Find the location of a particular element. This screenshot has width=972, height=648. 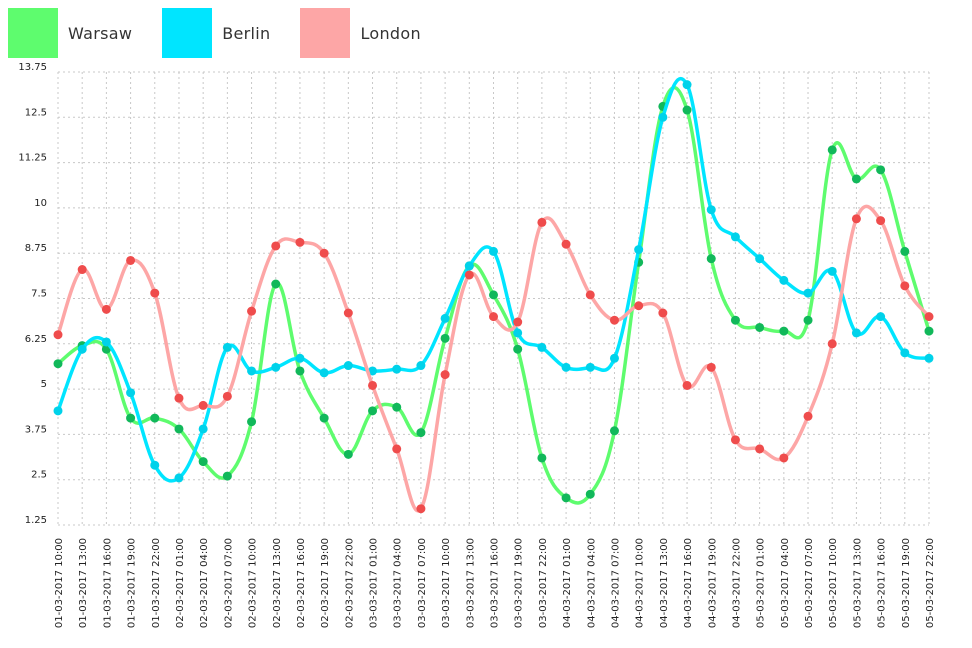

x-tick-label: 03-03-2017 10:00 is located at coordinates (446, 583).